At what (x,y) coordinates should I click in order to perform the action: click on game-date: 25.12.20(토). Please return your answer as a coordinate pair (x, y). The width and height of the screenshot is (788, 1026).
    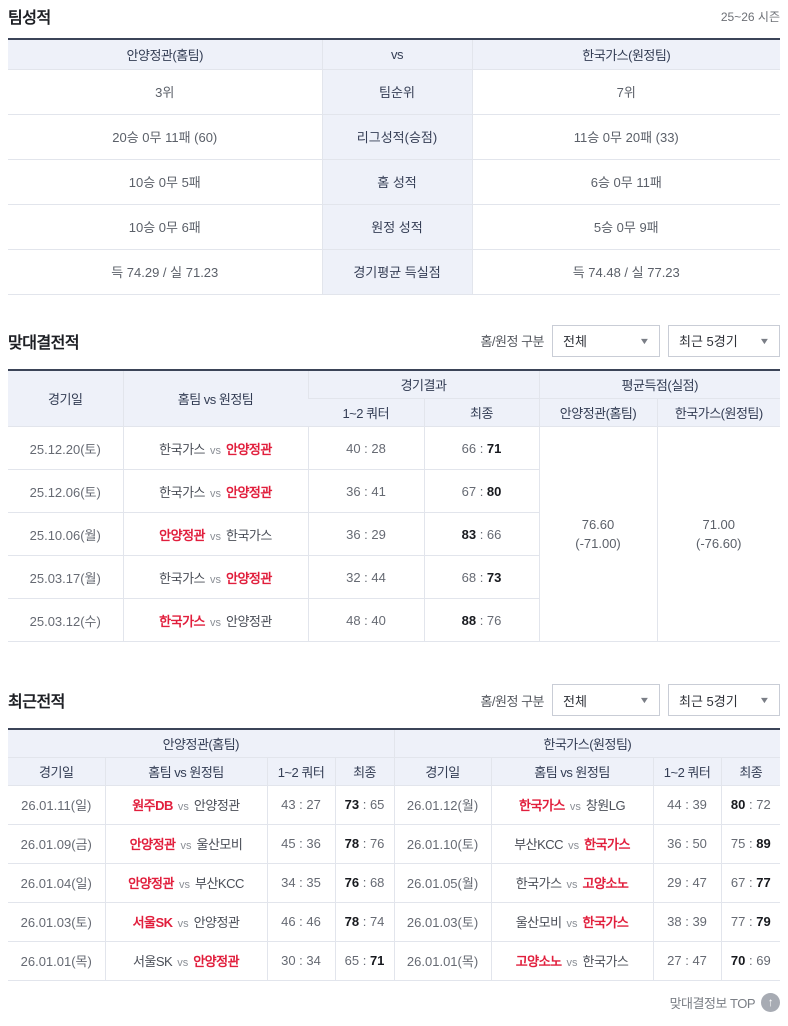
    Looking at the image, I should click on (65, 448).